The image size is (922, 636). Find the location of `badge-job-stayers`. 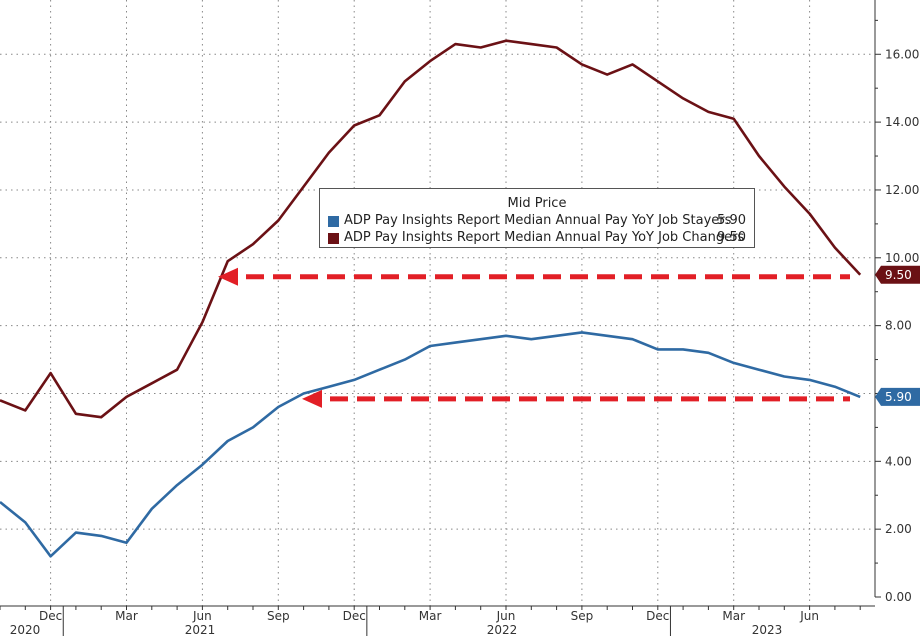

badge-job-stayers is located at coordinates (897, 396).